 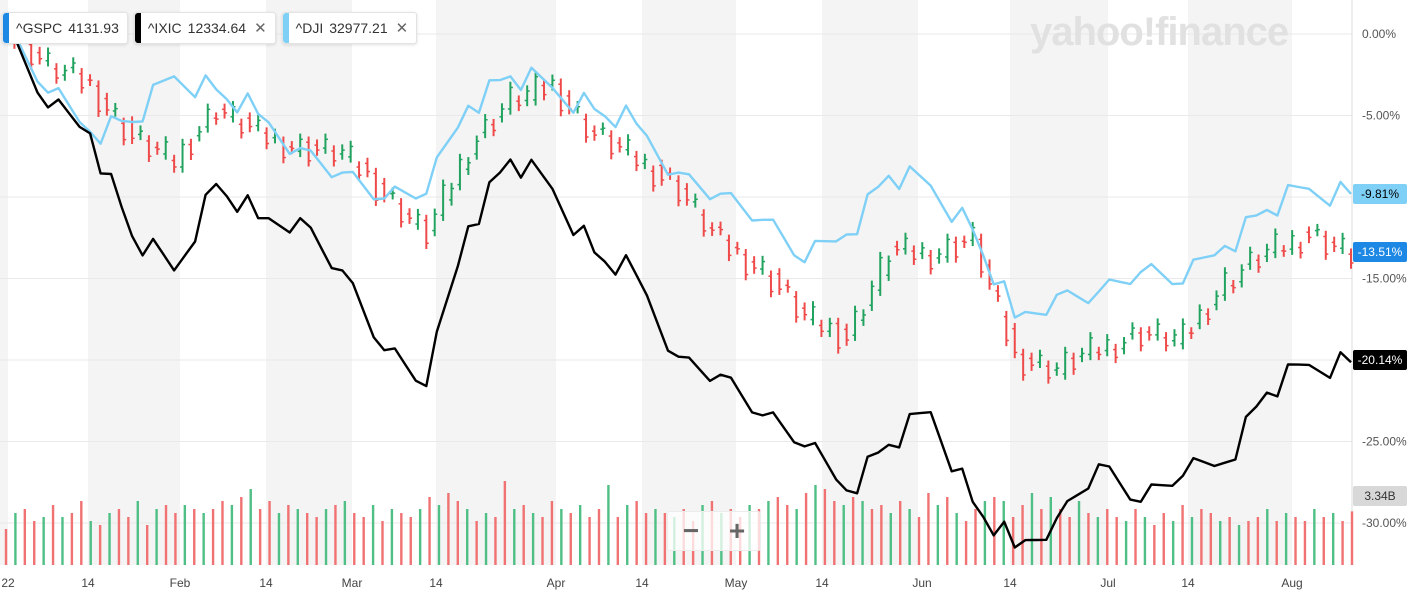 I want to click on x-axis: 22 14 Feb 14 Mar 14 Apr 14 May 14 Jun 14 Jul 14 Aug, so click(x=651, y=583).